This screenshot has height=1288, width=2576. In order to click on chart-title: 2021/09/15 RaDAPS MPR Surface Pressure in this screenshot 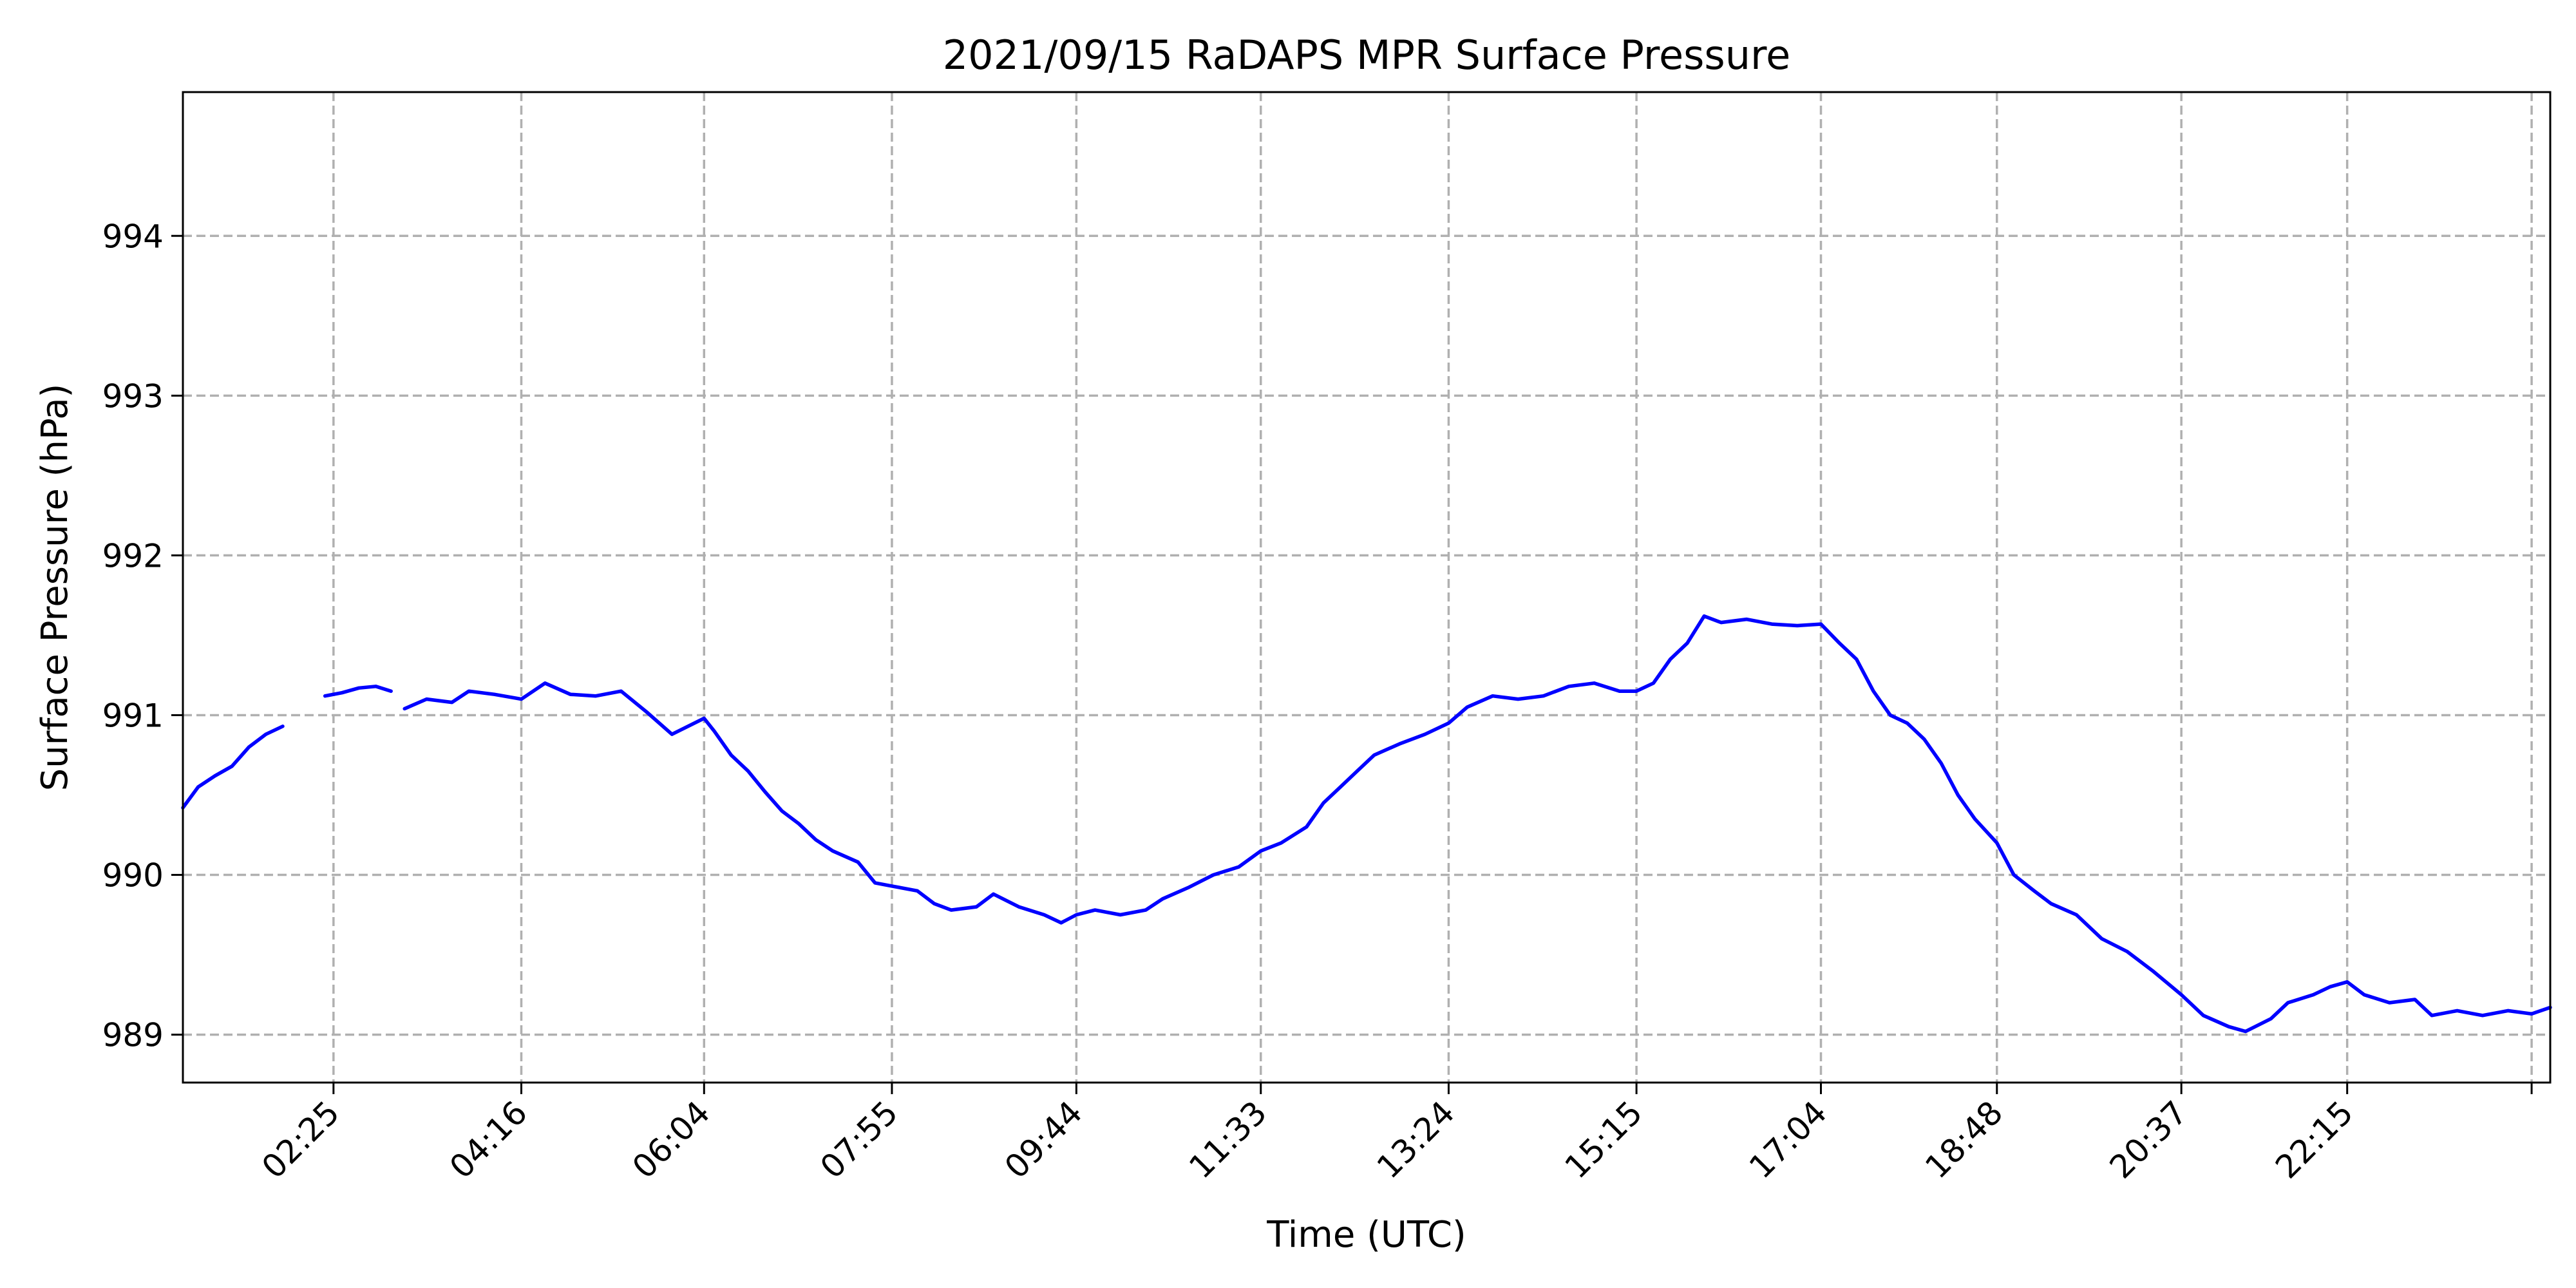, I will do `click(1367, 56)`.